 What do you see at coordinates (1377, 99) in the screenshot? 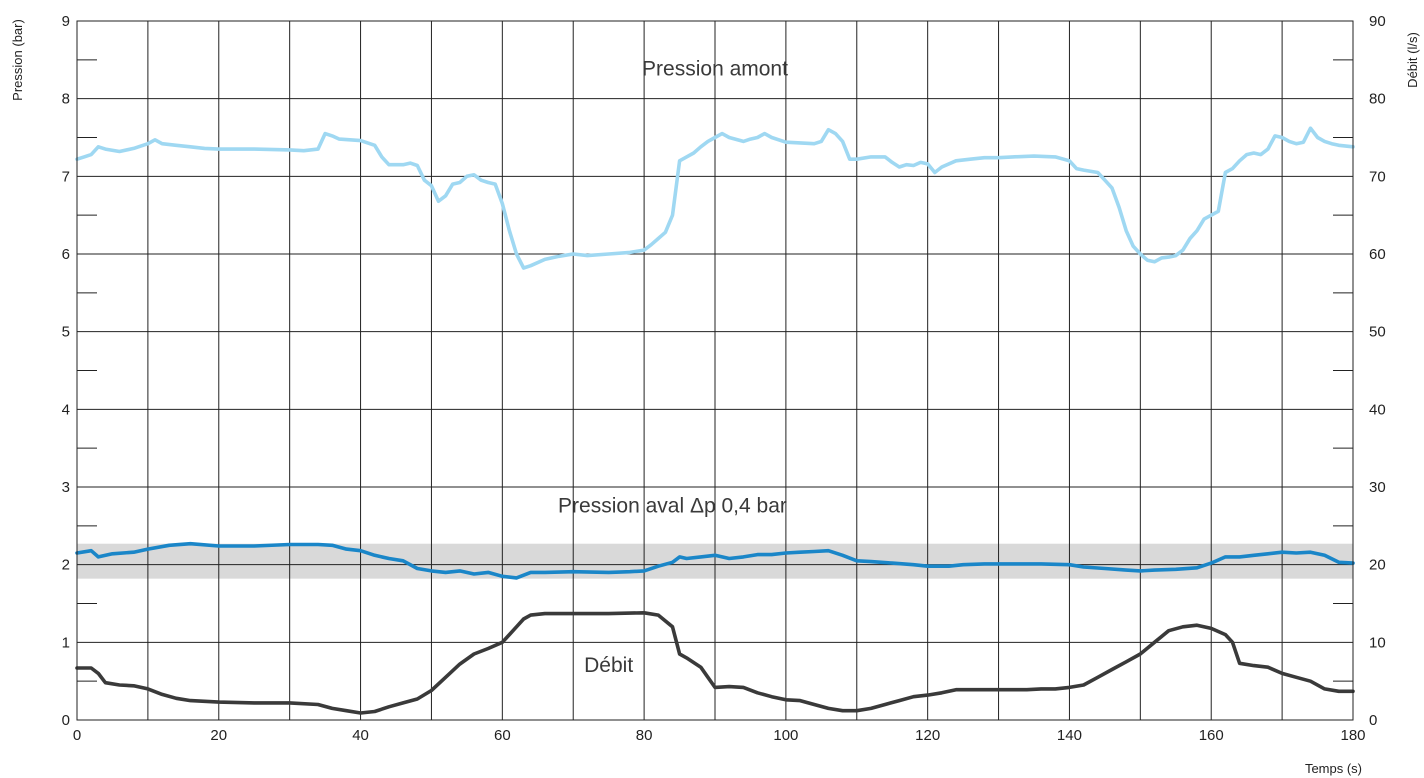
I see `y-tick-label-right: 80` at bounding box center [1377, 99].